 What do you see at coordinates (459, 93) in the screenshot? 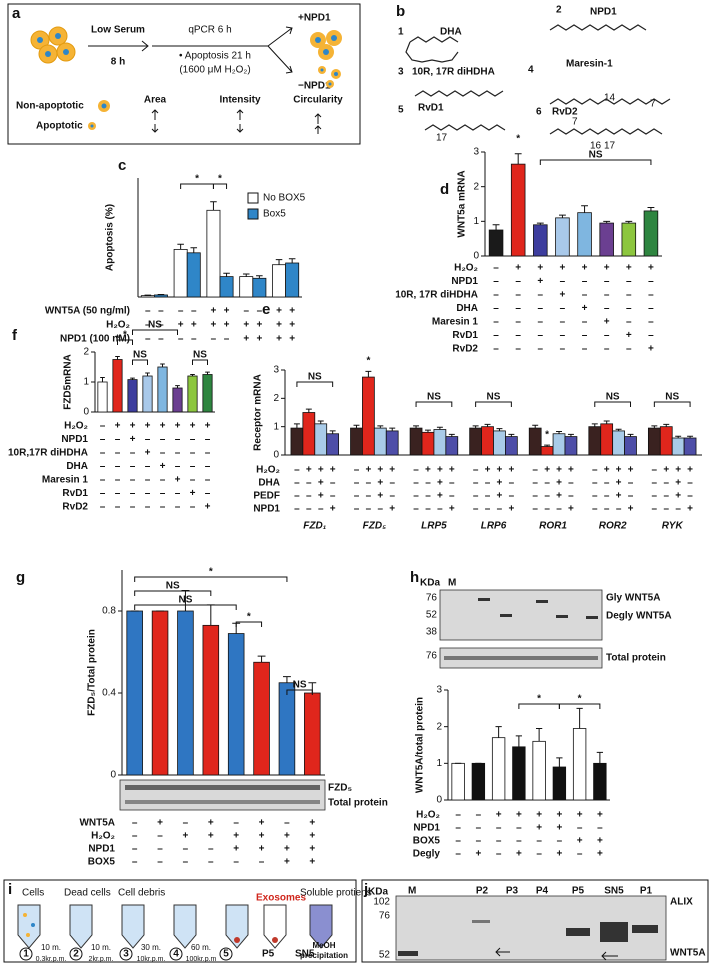
I see `molecule-structure` at bounding box center [459, 93].